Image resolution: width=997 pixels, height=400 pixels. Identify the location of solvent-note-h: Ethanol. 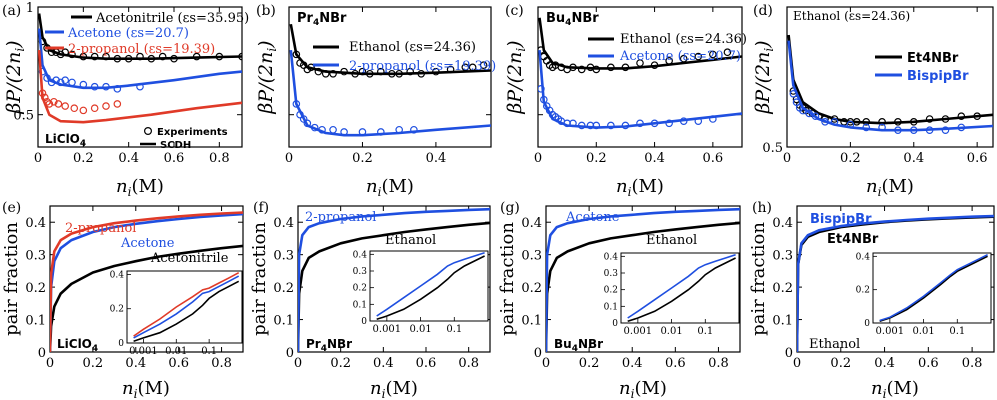
(834, 344).